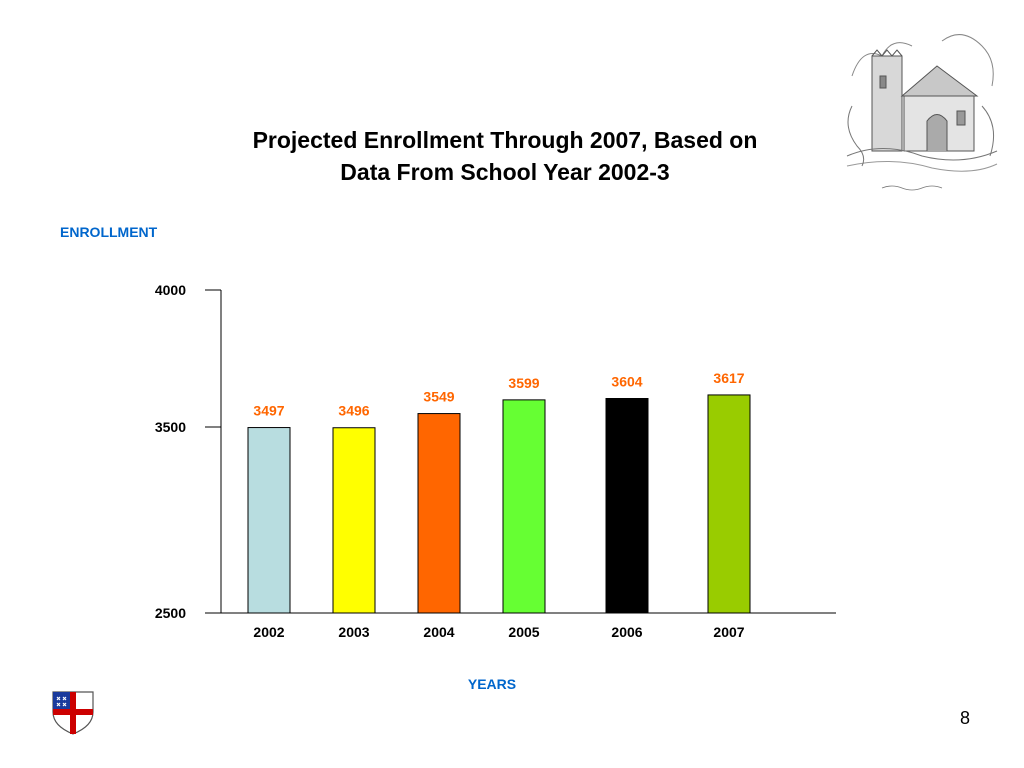  Describe the element at coordinates (269, 520) in the screenshot. I see `bar-2002` at that location.